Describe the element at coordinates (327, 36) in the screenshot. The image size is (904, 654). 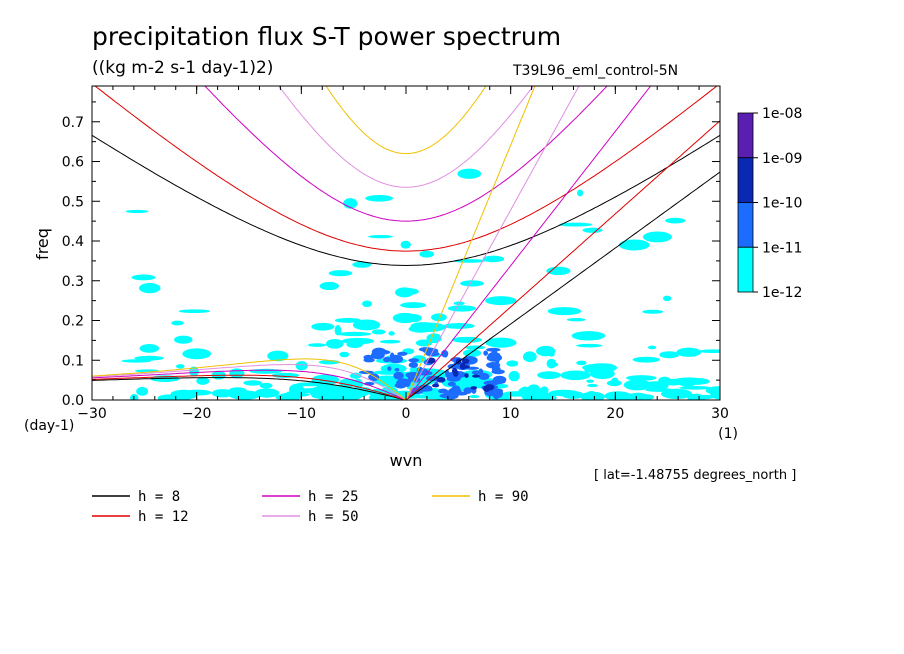
I see `chart-title: precipitation flux S-T power spectrum` at that location.